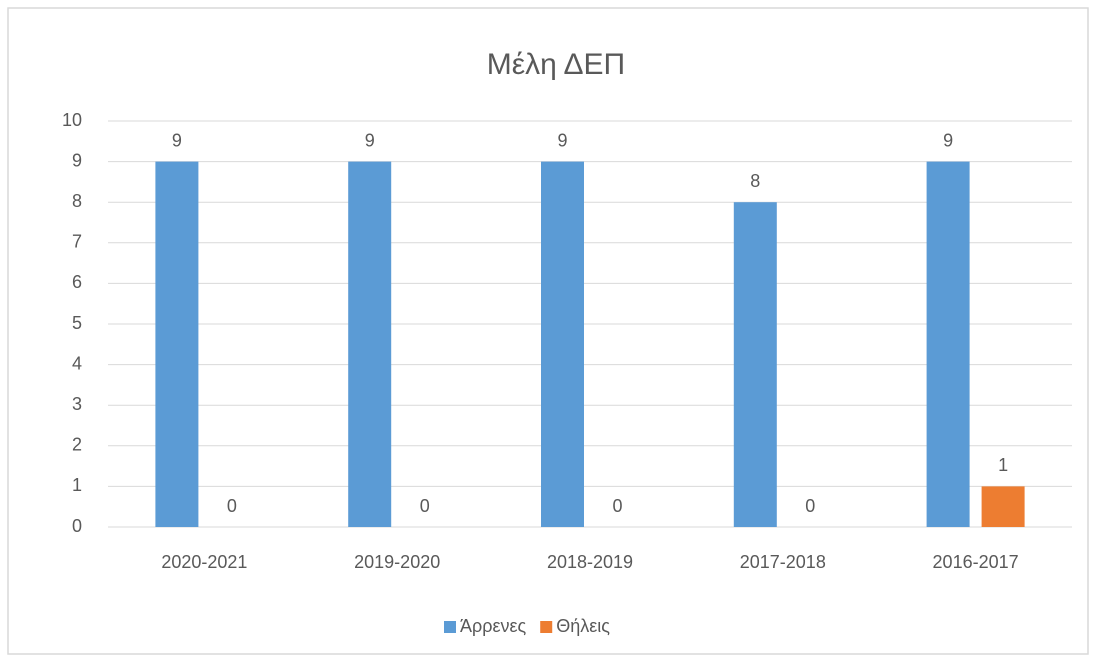  Describe the element at coordinates (976, 562) in the screenshot. I see `x-tick-label: 2016-2017` at that location.